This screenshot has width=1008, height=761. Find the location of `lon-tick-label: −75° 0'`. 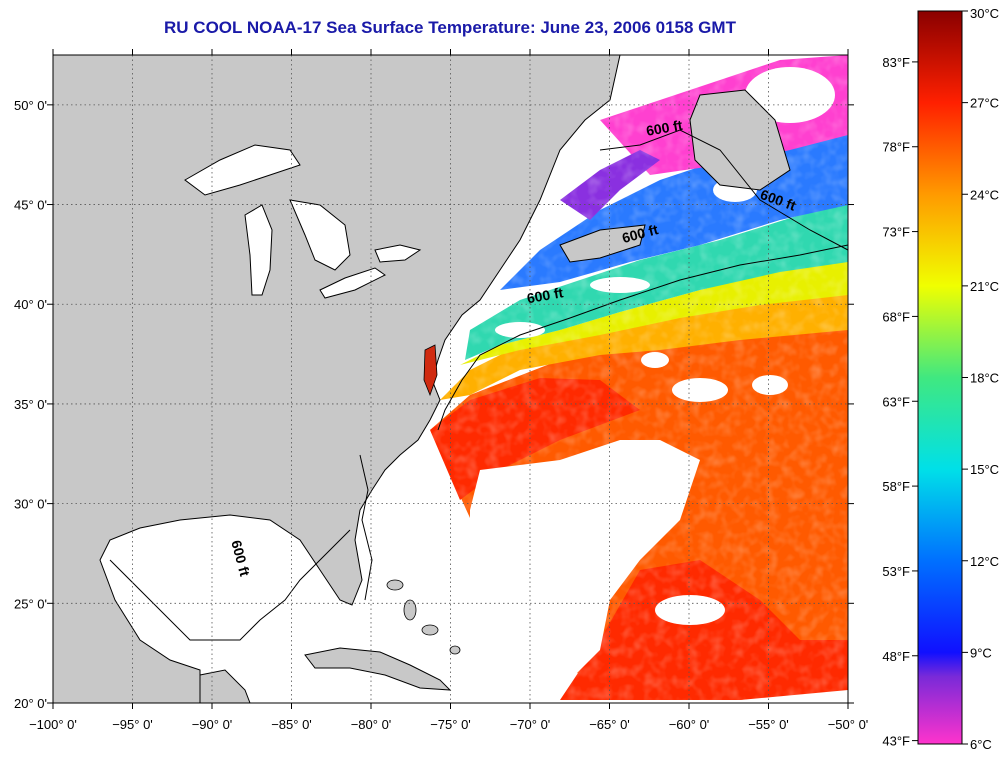

lon-tick-label: −75° 0' is located at coordinates (450, 724).